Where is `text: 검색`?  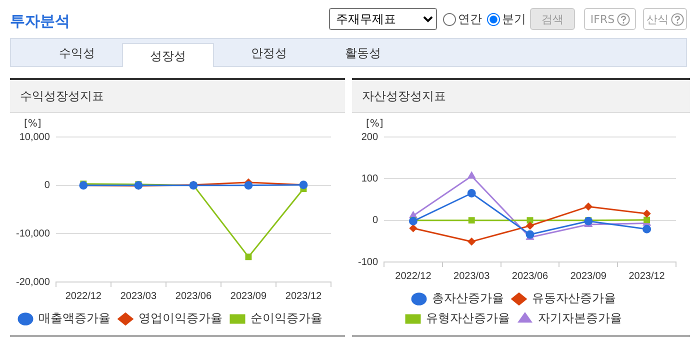 text: 검색 is located at coordinates (552, 19).